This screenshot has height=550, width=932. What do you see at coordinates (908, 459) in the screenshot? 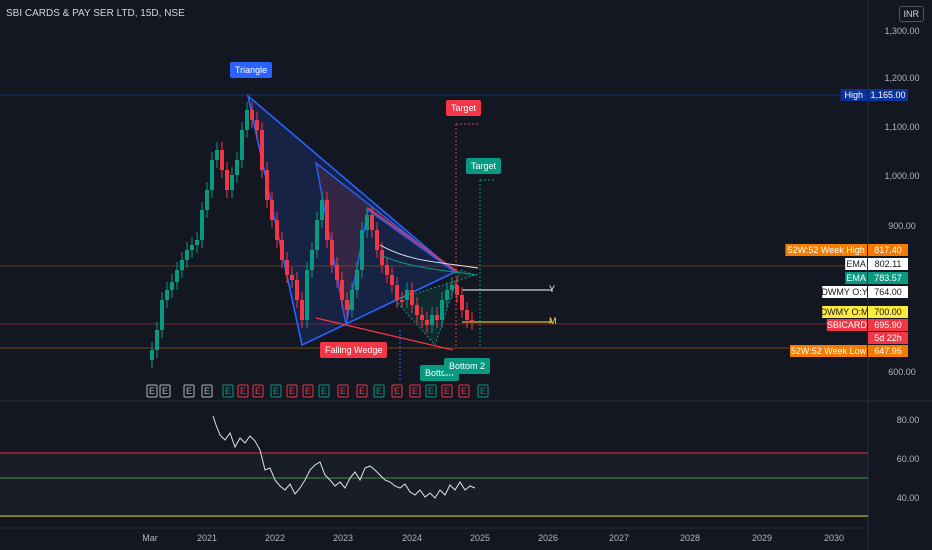
I see `rsi-axis: 80.00 60.00 40.00` at bounding box center [908, 459].